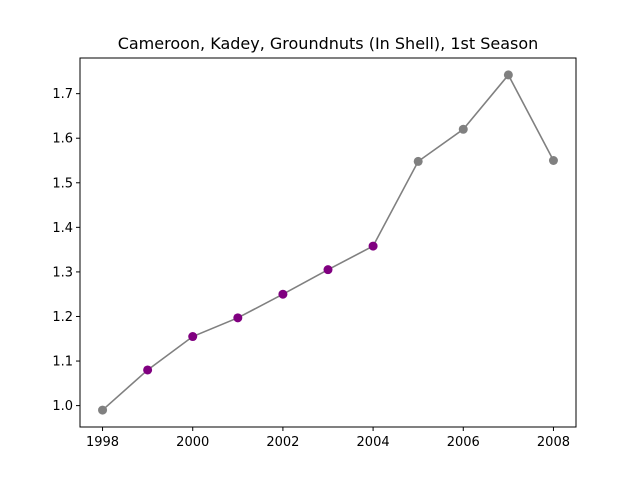 This screenshot has height=484, width=640. I want to click on y-tick-label: 1.5, so click(62, 183).